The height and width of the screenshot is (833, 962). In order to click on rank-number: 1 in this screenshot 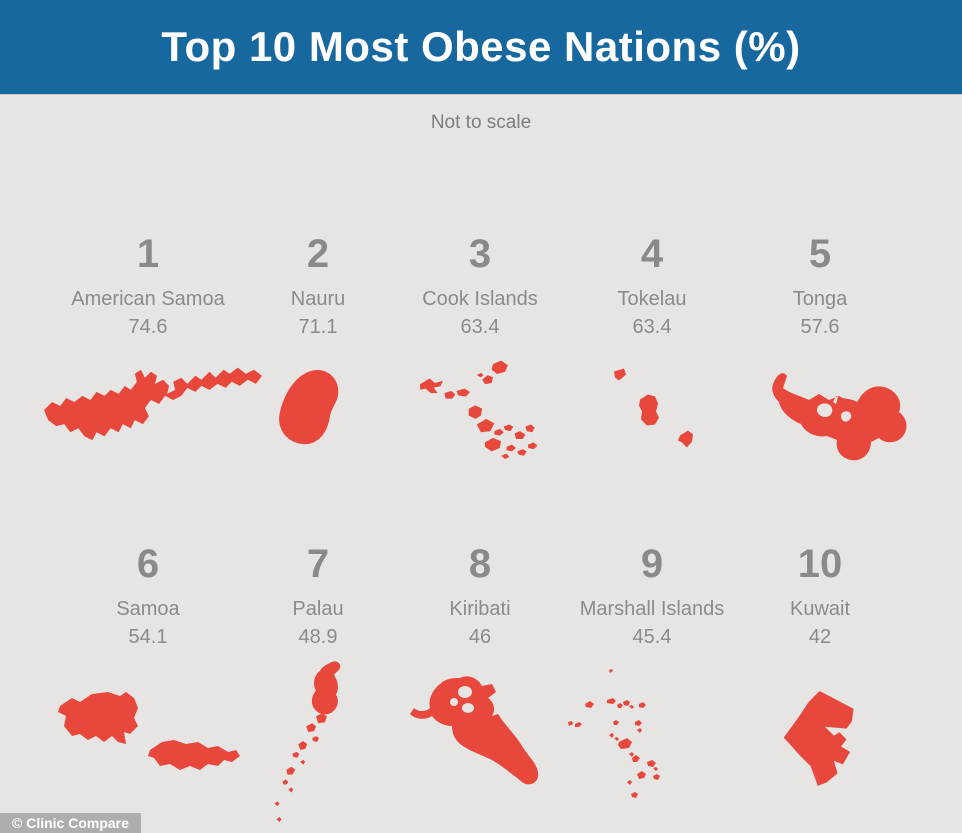, I will do `click(148, 254)`.